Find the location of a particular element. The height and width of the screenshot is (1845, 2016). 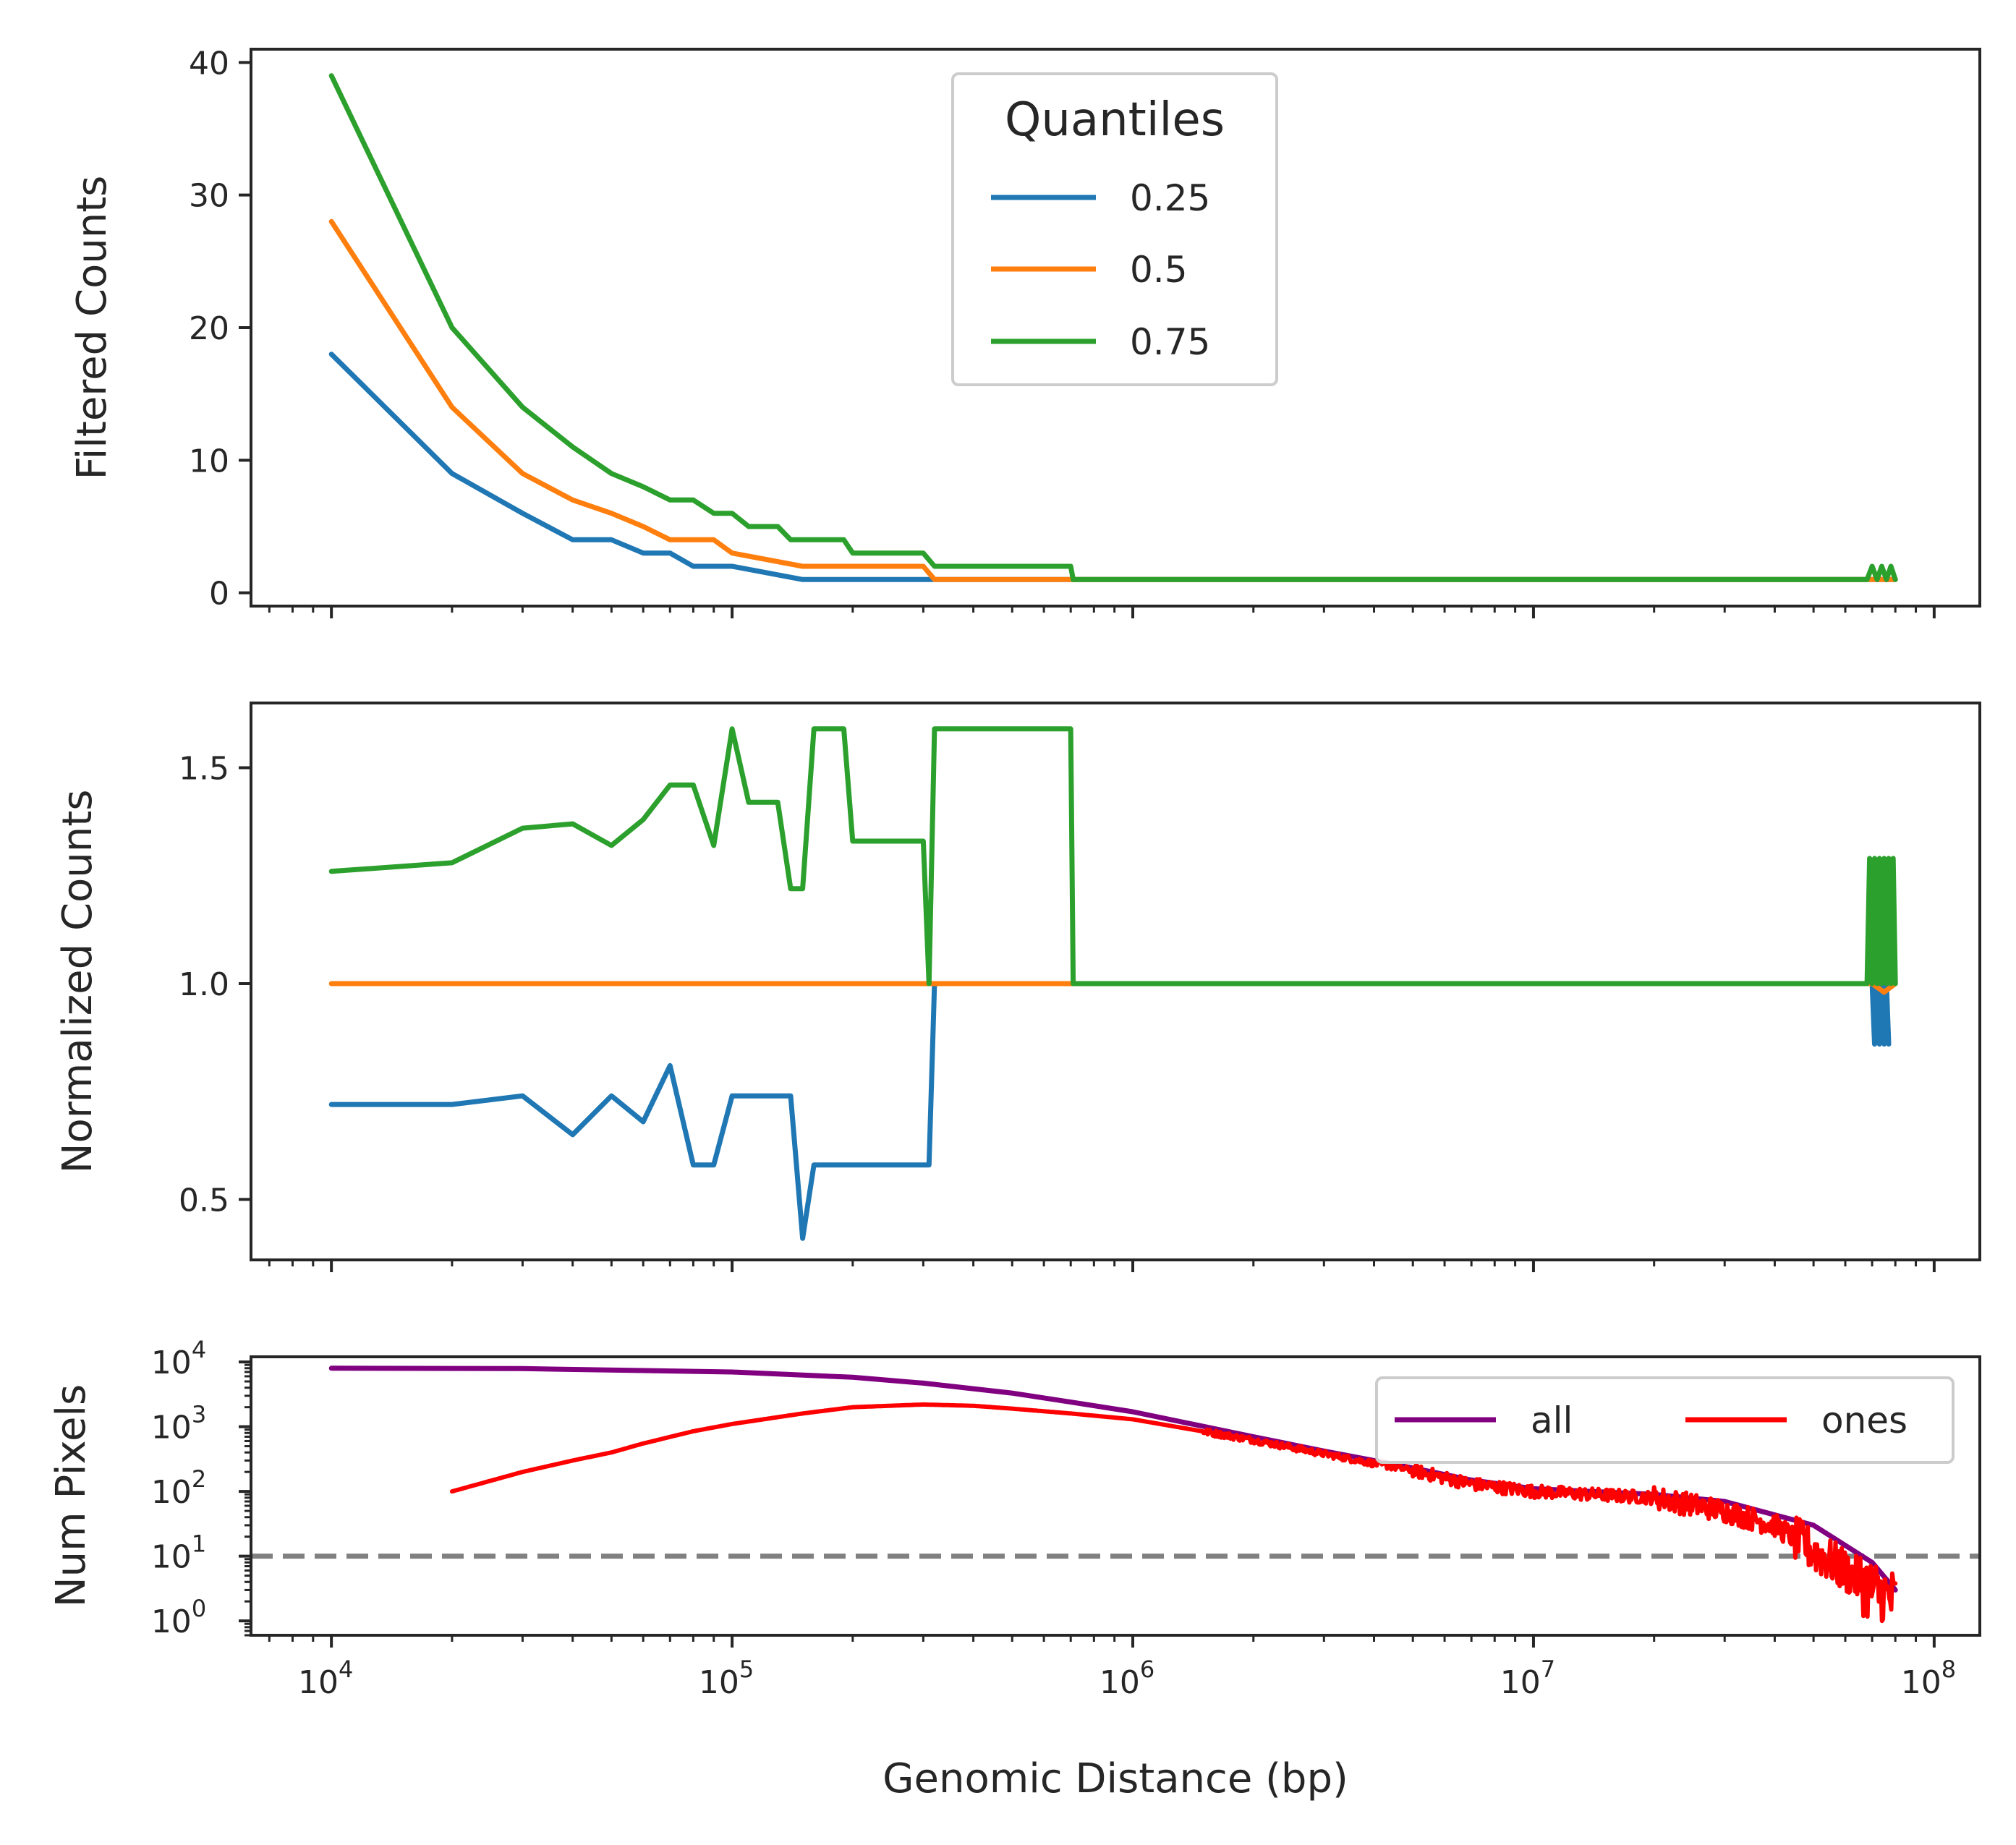

x-ticks: 10⁴ 10⁵ 10⁶ 10⁷ 10⁸ is located at coordinates (1112, 1668).